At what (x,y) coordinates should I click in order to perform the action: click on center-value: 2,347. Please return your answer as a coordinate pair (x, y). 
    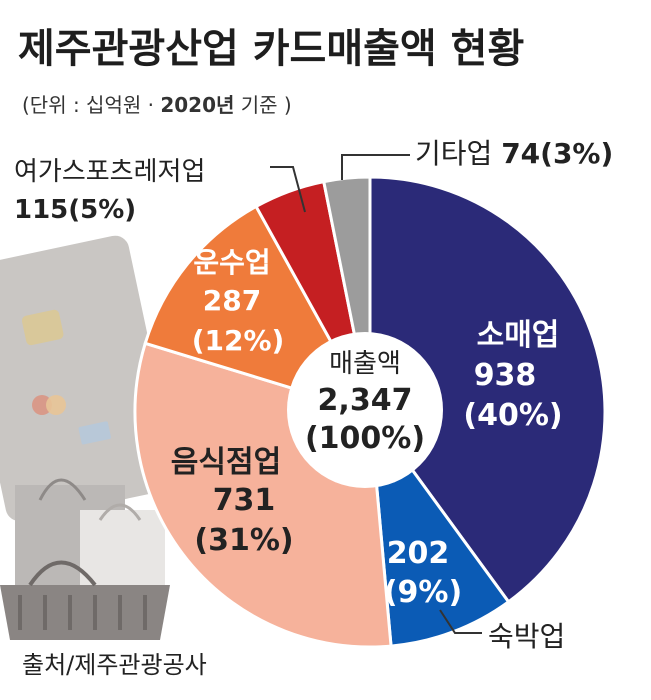
    Looking at the image, I should click on (365, 400).